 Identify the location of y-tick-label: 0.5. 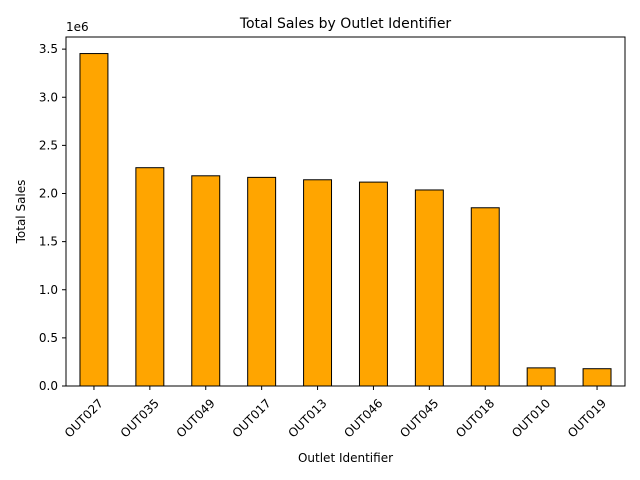
(48, 338).